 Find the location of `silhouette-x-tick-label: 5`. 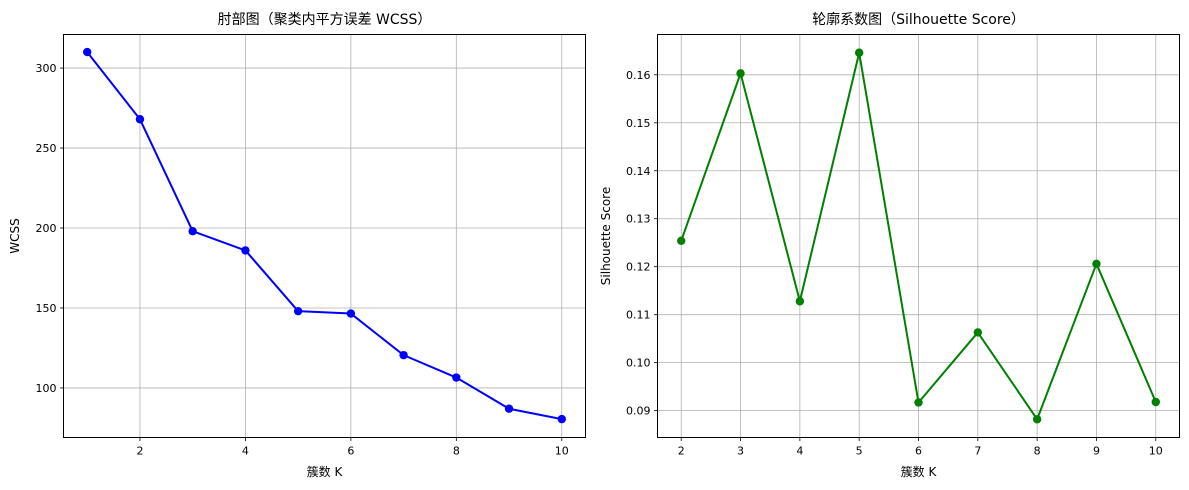

silhouette-x-tick-label: 5 is located at coordinates (859, 451).